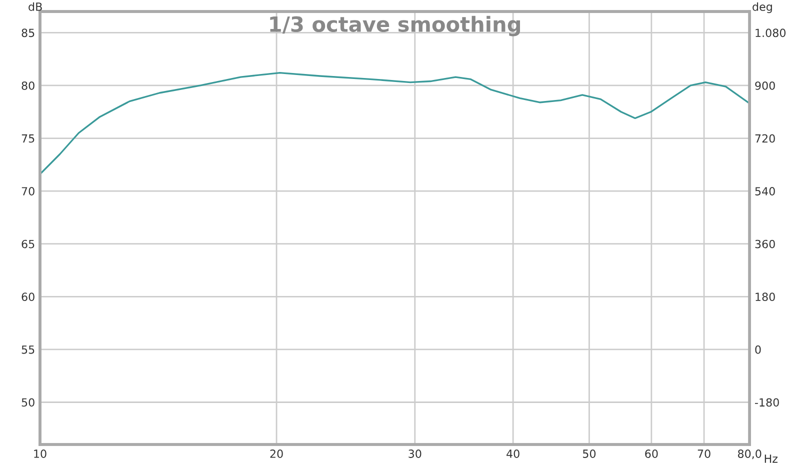 The height and width of the screenshot is (463, 800). I want to click on y-tick-label: 60, so click(28, 297).